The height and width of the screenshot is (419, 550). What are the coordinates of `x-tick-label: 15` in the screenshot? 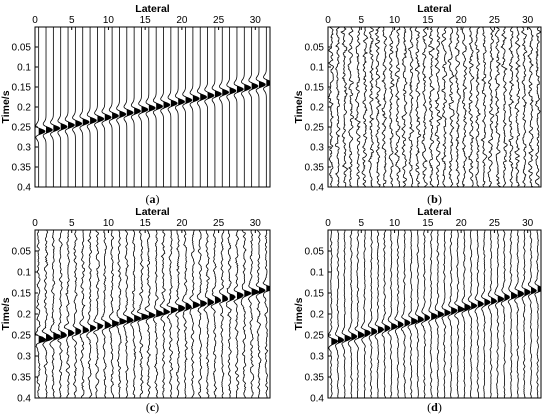 It's located at (146, 20).